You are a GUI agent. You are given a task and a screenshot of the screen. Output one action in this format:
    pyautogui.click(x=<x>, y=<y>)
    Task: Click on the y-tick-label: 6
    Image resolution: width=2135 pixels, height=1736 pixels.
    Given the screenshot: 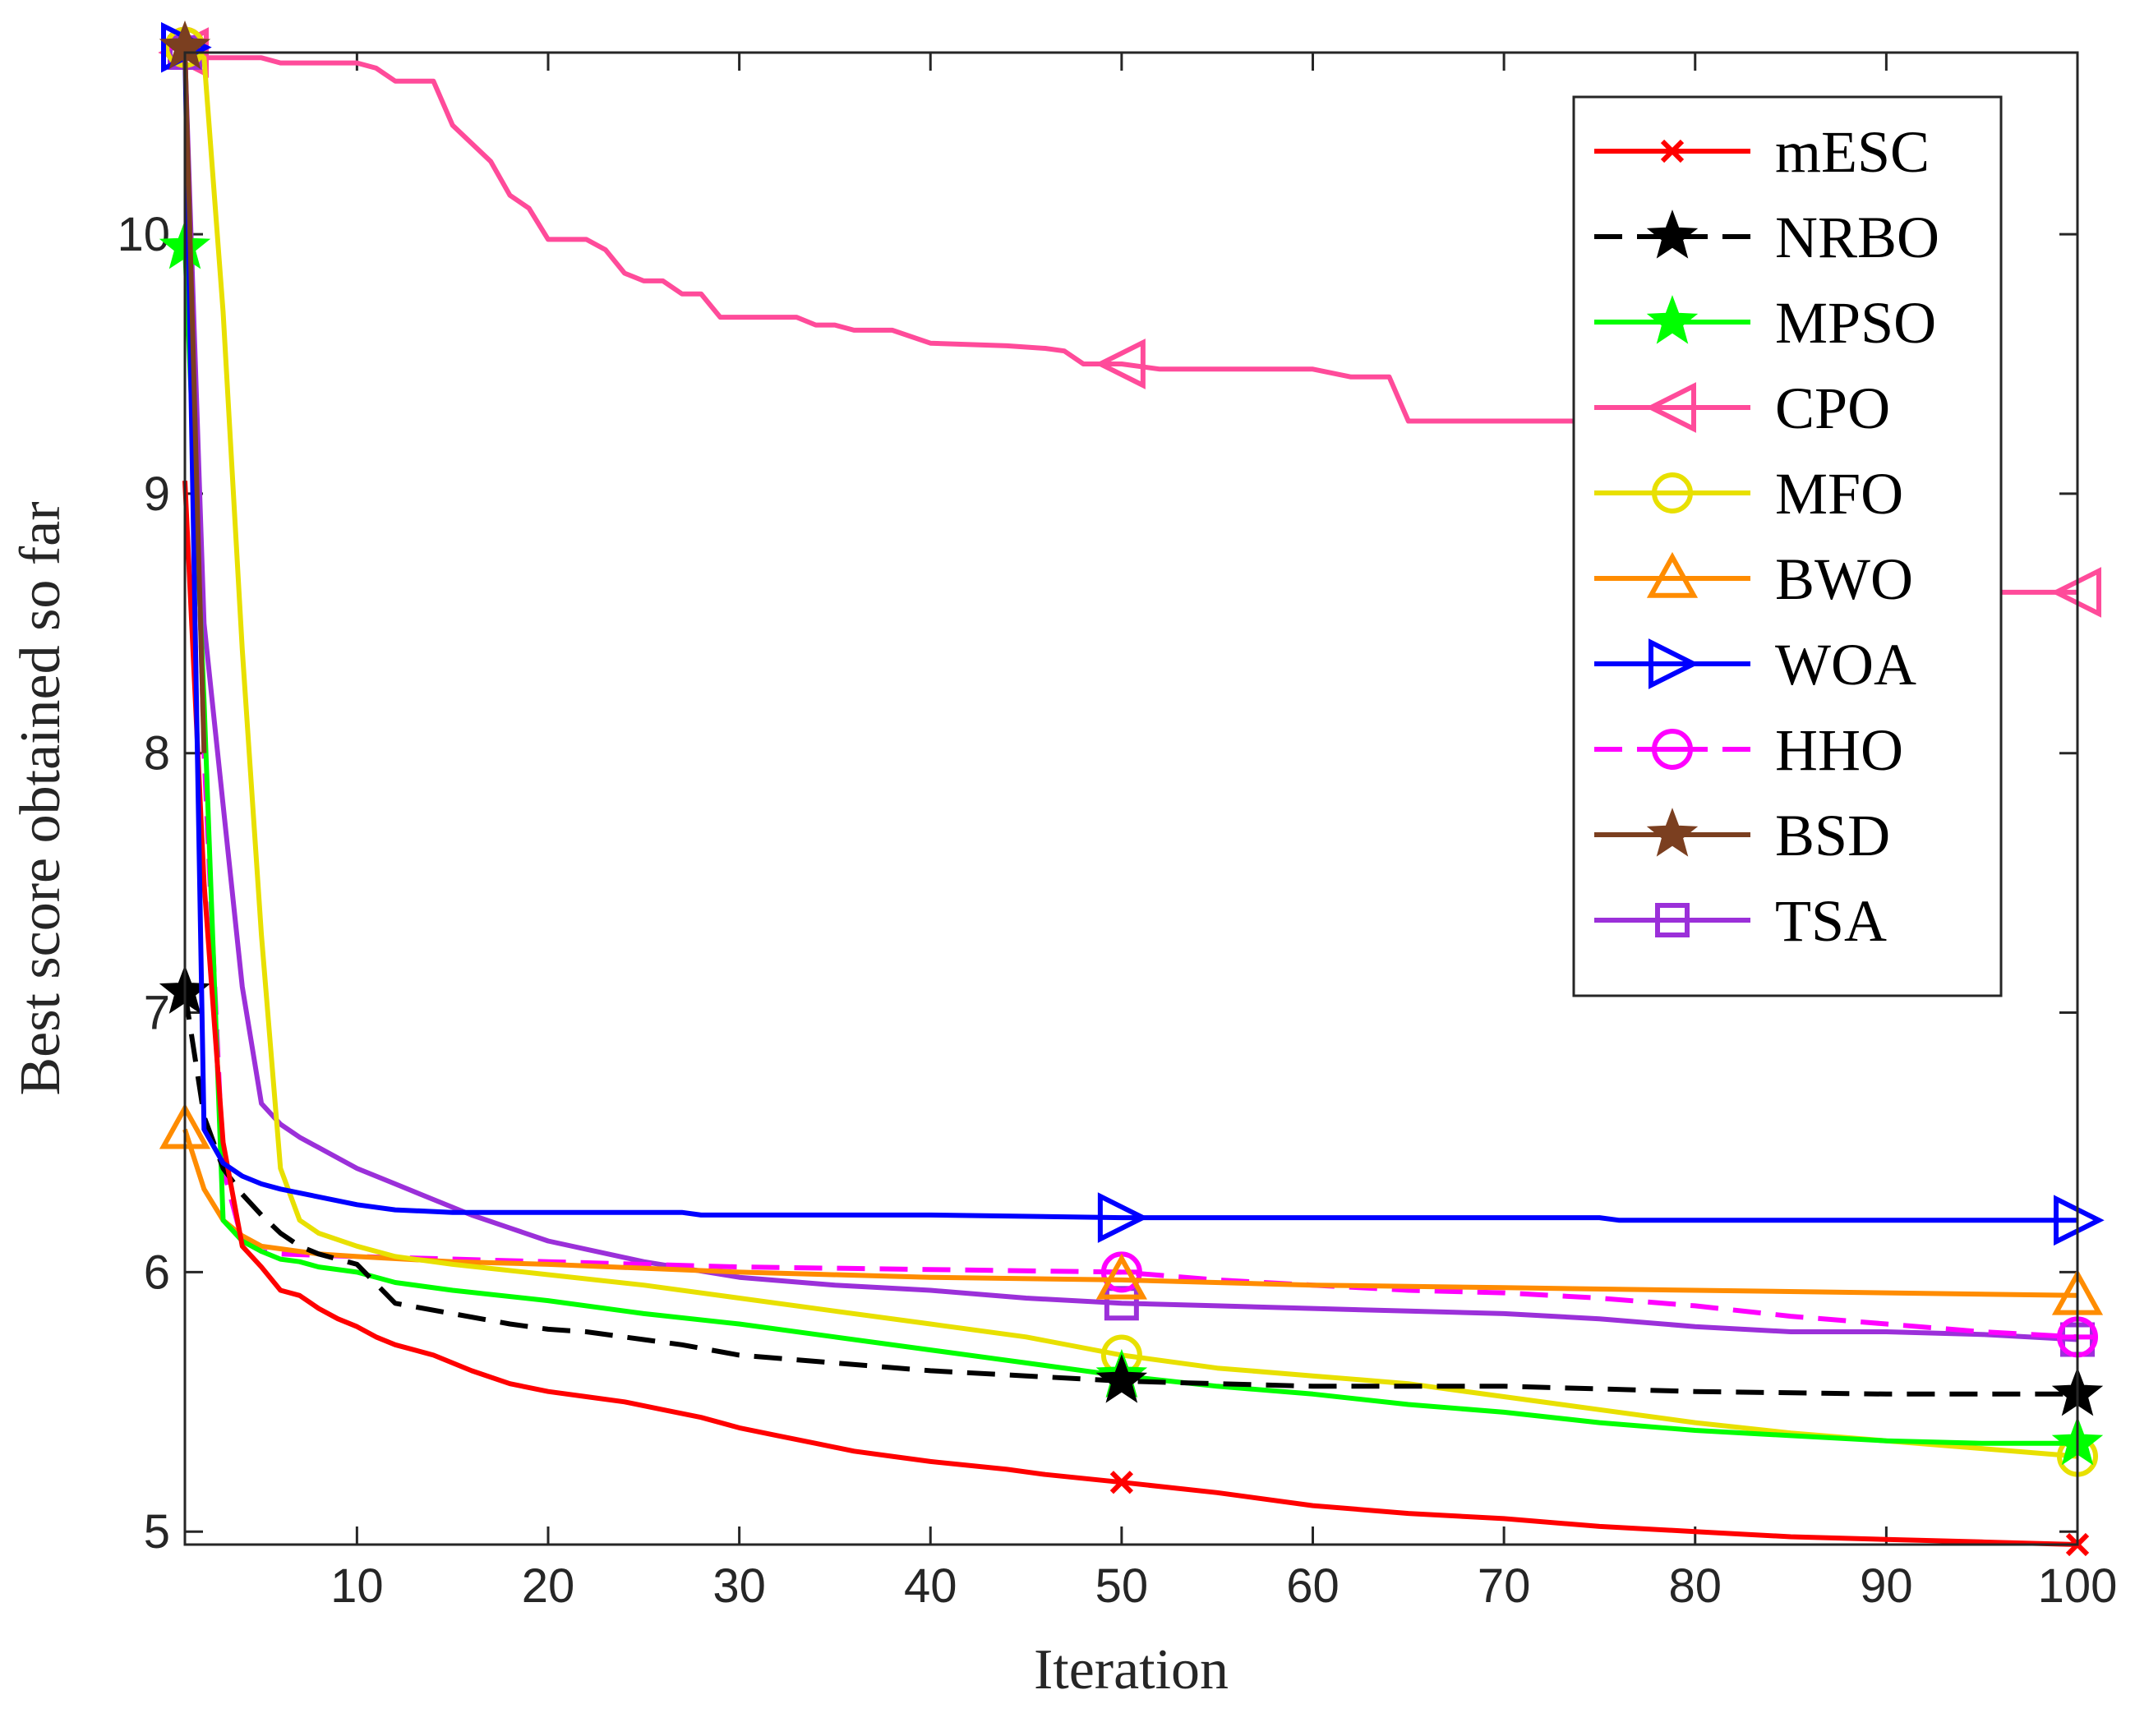 What is the action you would take?
    pyautogui.click(x=157, y=1273)
    